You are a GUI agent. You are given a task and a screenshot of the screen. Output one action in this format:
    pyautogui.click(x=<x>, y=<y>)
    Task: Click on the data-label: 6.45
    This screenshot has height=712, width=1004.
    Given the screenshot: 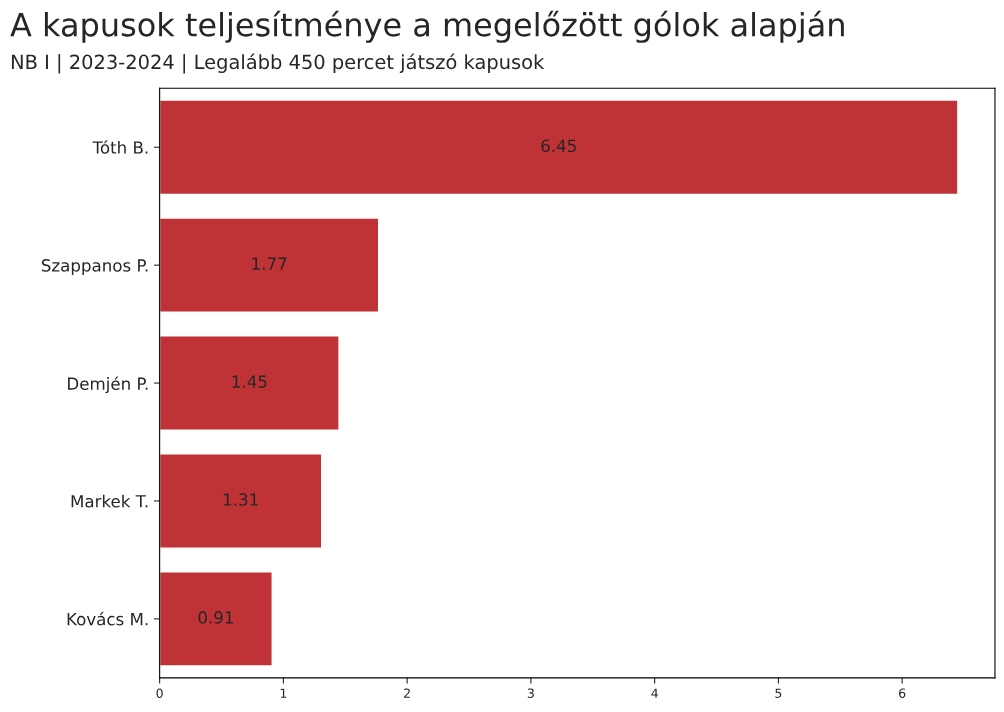 What is the action you would take?
    pyautogui.click(x=558, y=146)
    